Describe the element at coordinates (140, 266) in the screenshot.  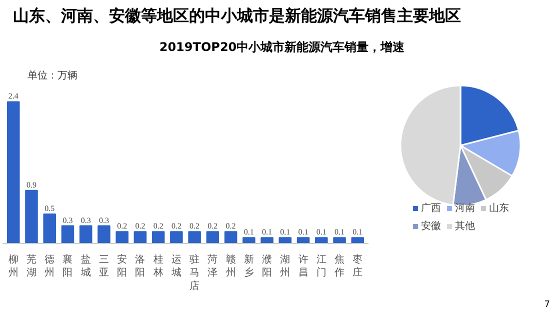
I see `x-tick-label: 洛阳` at that location.